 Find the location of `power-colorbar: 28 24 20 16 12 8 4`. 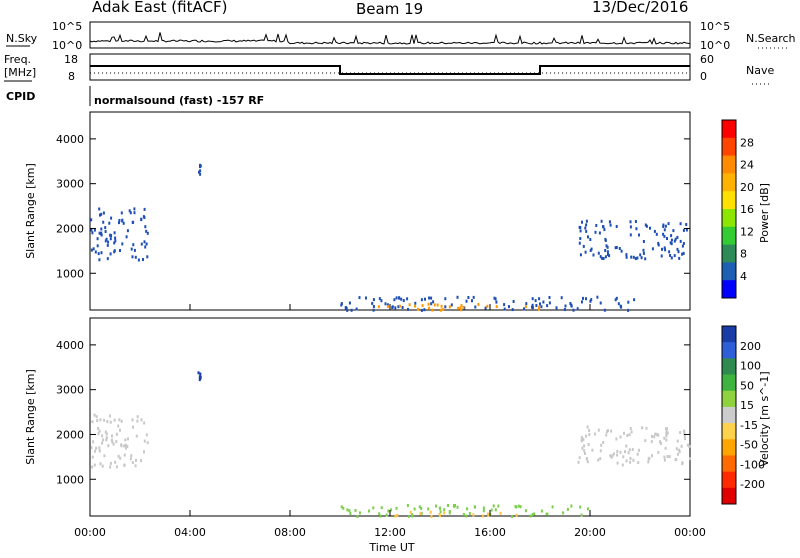

power-colorbar: 28 24 20 16 12 8 4 is located at coordinates (737, 209).